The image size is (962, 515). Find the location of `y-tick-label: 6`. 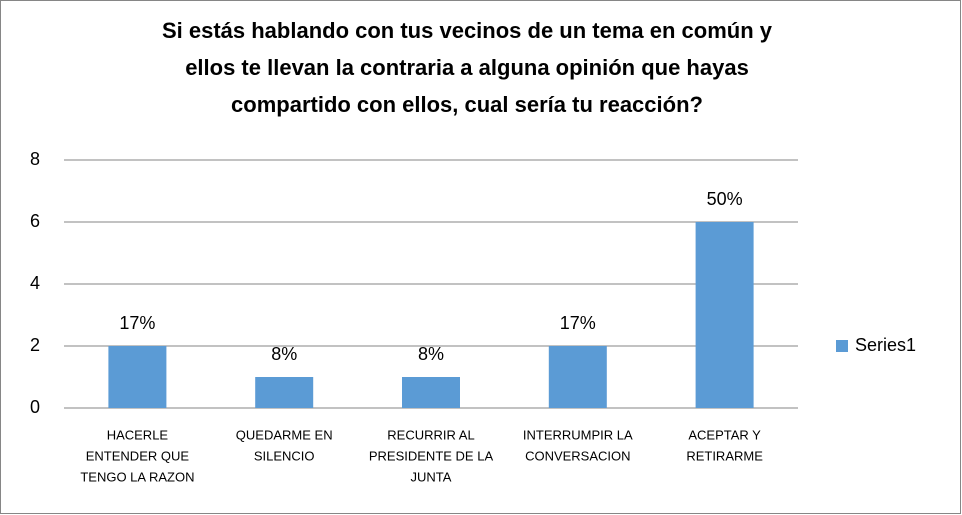

y-tick-label: 6 is located at coordinates (35, 221).